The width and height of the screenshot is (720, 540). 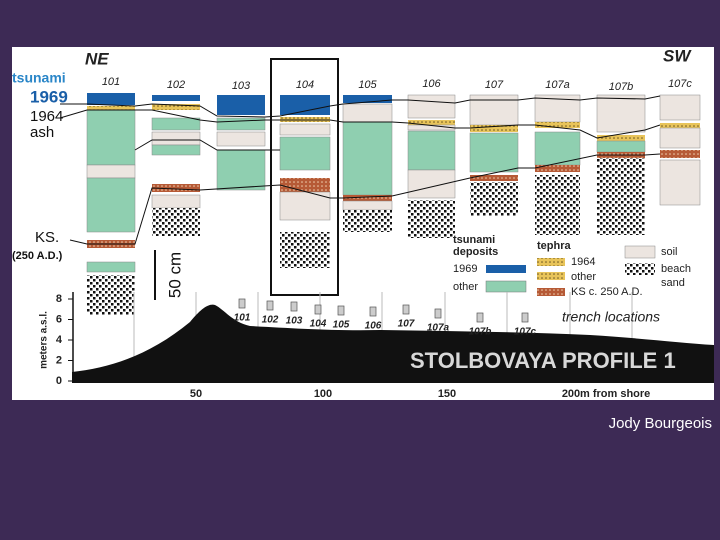 I want to click on column-label: 103, so click(x=241, y=86).